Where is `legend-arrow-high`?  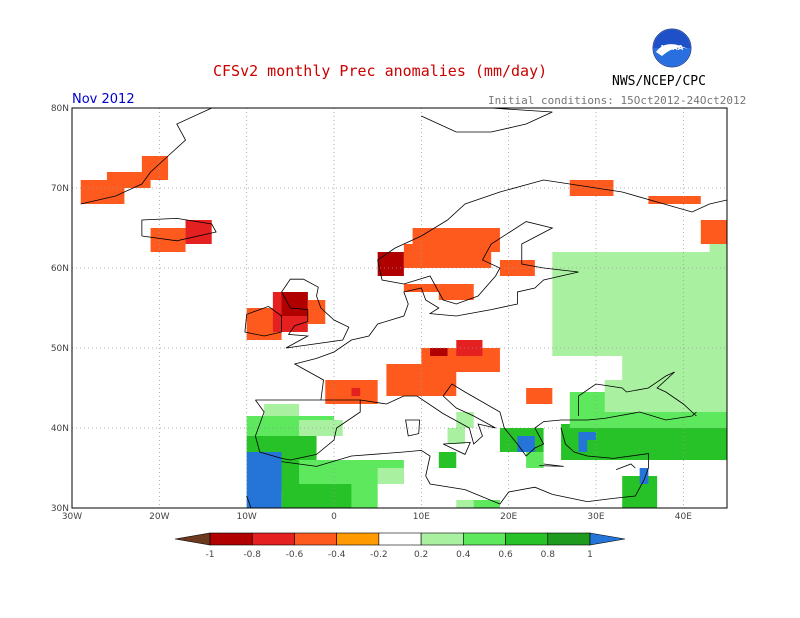 legend-arrow-high is located at coordinates (607, 539).